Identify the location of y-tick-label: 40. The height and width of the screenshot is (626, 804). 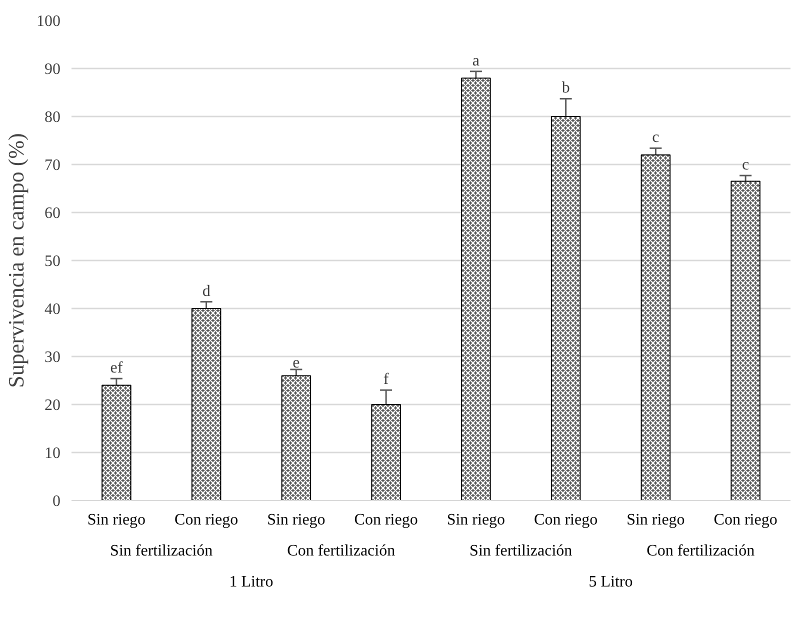
(52, 309).